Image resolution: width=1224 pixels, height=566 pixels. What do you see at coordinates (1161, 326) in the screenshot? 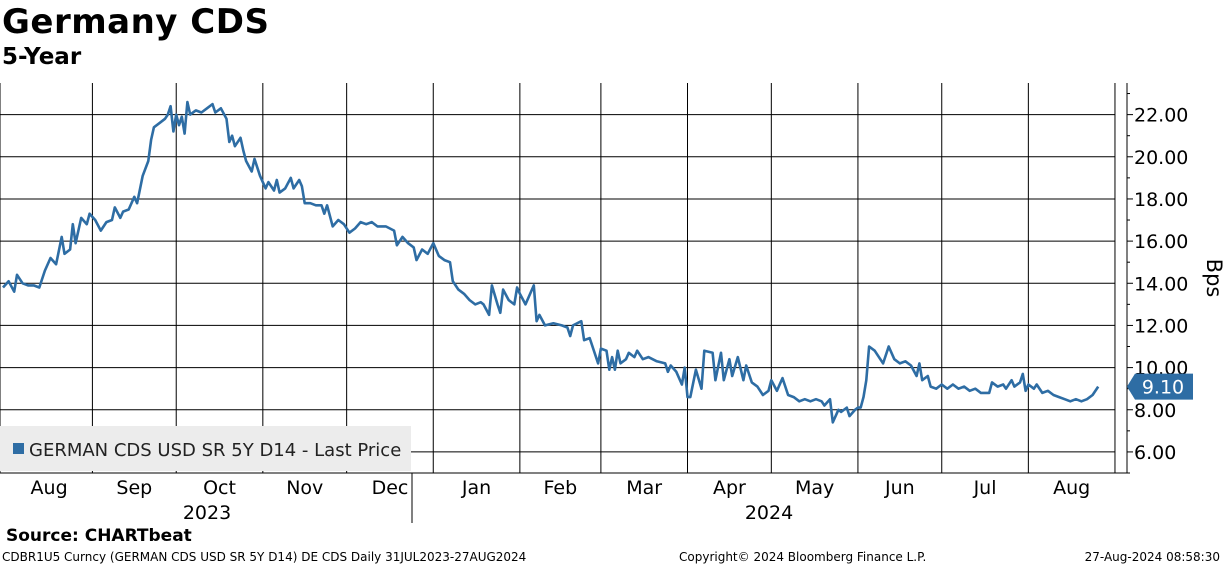
I see `y-tick-label: 12.00` at bounding box center [1161, 326].